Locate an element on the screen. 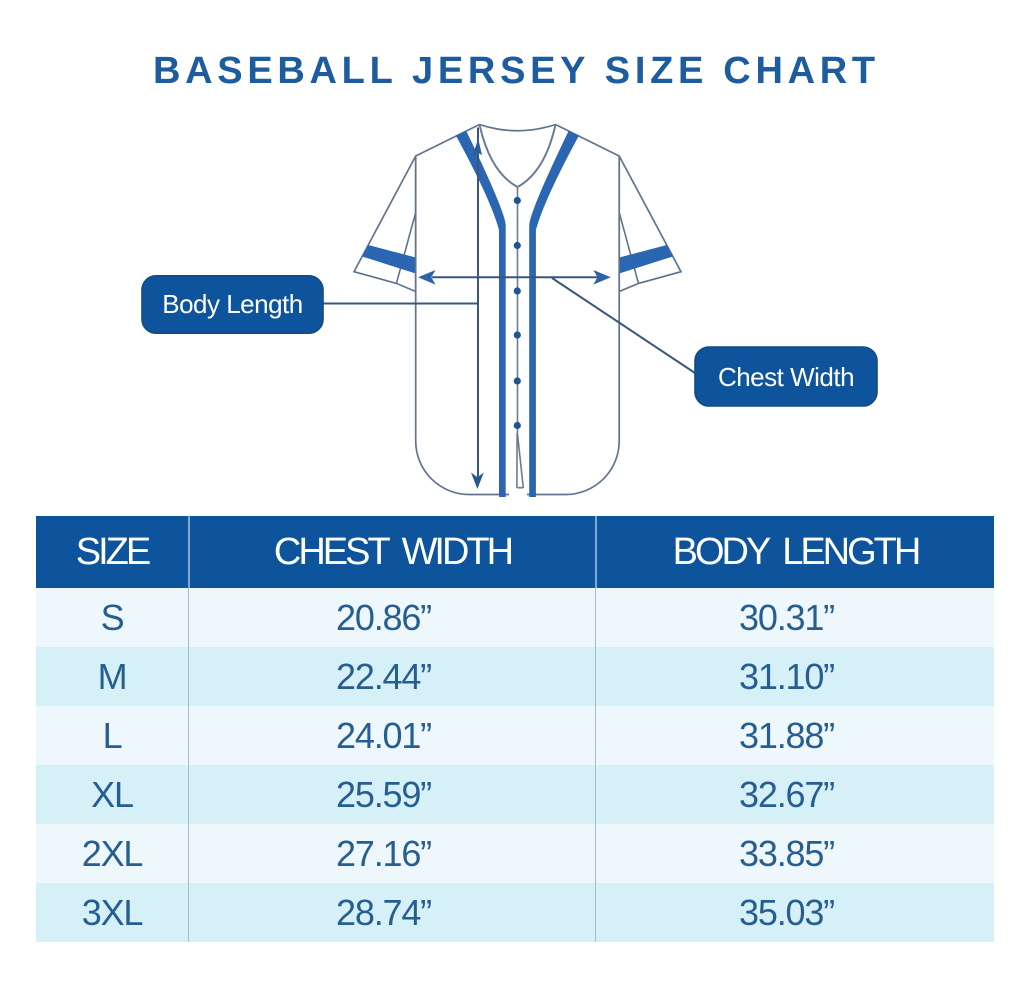 The width and height of the screenshot is (1034, 1000). svg-text: Chest Width is located at coordinates (786, 377).